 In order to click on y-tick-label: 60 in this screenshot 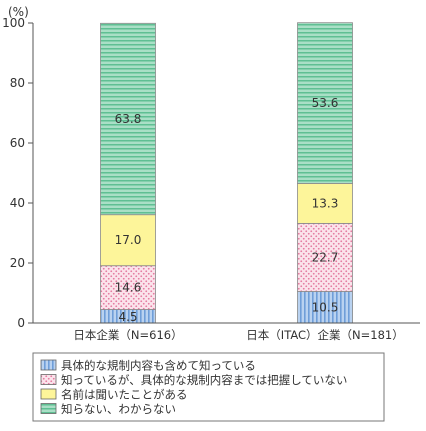, I will do `click(17, 143)`.